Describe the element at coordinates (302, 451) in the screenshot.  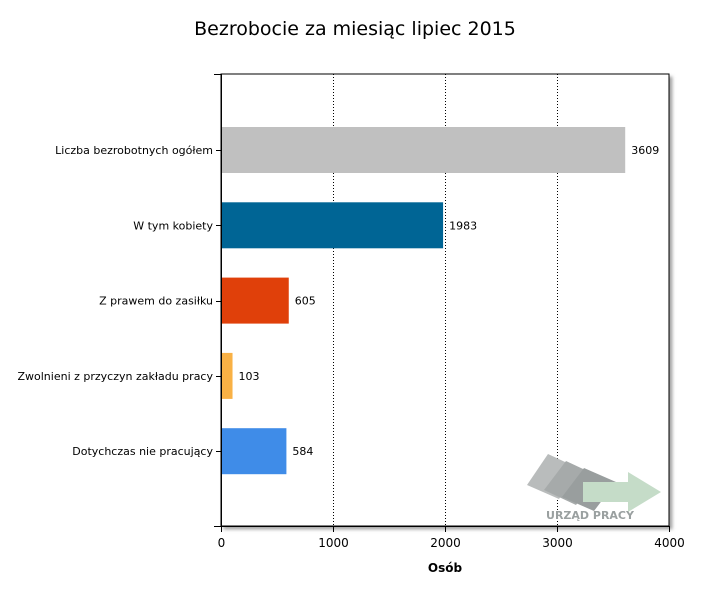
I see `data-label-4: 584` at that location.